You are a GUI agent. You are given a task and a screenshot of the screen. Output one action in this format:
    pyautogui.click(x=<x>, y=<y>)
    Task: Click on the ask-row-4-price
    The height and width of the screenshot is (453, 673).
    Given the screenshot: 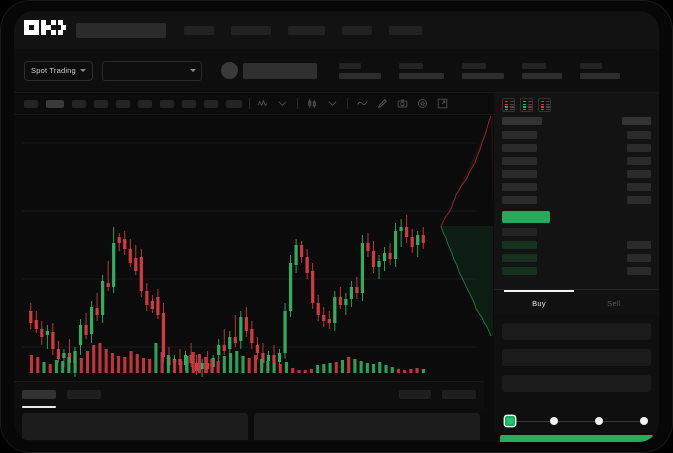 What is the action you would take?
    pyautogui.click(x=519, y=174)
    